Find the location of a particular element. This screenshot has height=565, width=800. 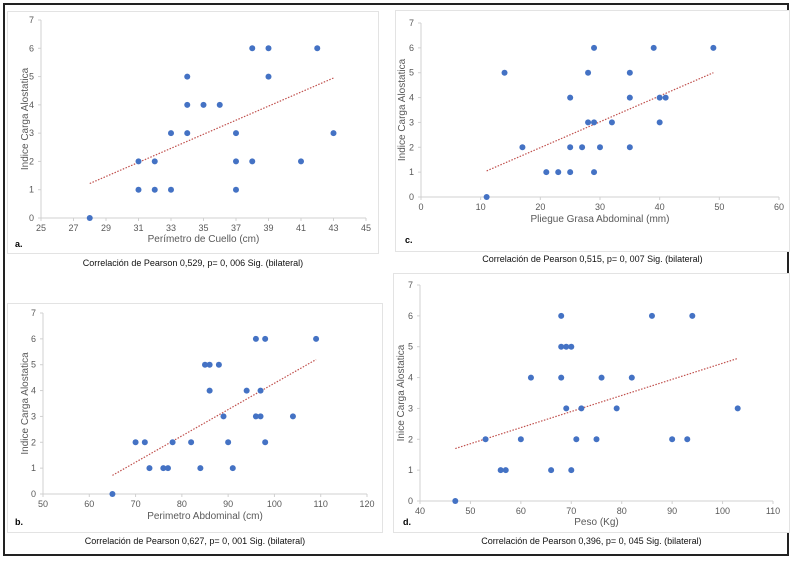

x-tick-label: 60 is located at coordinates (779, 207).